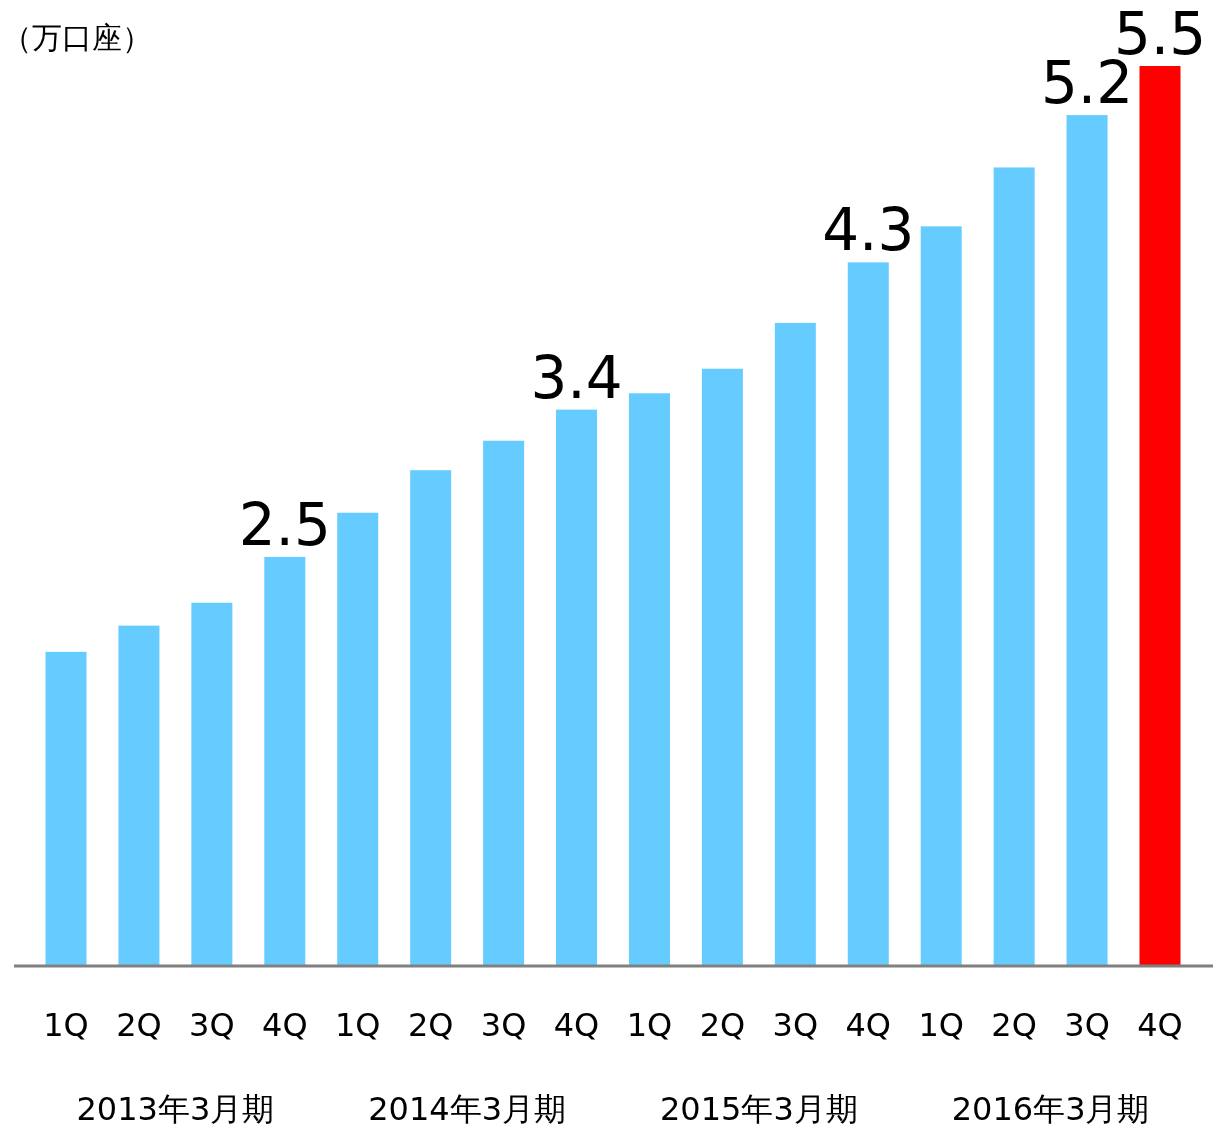  Describe the element at coordinates (467, 1107) in the screenshot. I see `text: 2014年3月期` at that location.